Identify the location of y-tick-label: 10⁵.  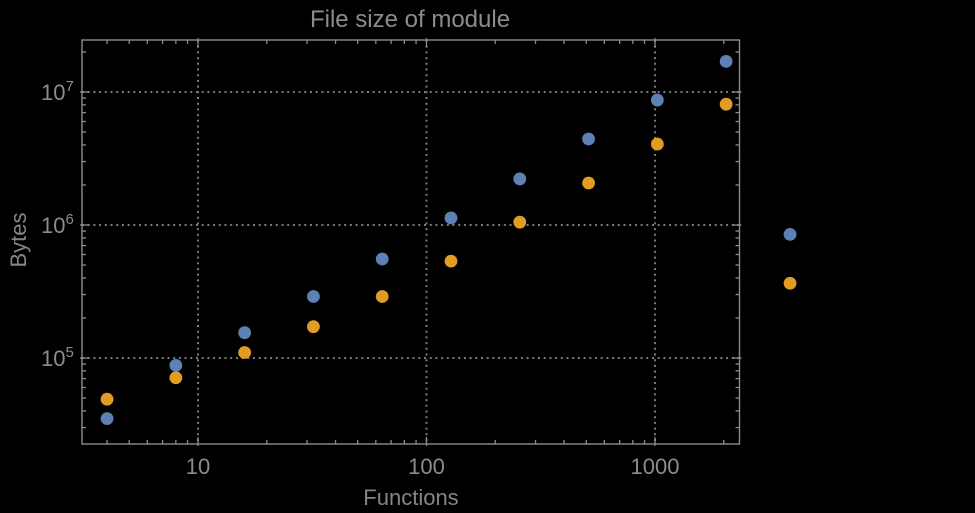
(57, 357).